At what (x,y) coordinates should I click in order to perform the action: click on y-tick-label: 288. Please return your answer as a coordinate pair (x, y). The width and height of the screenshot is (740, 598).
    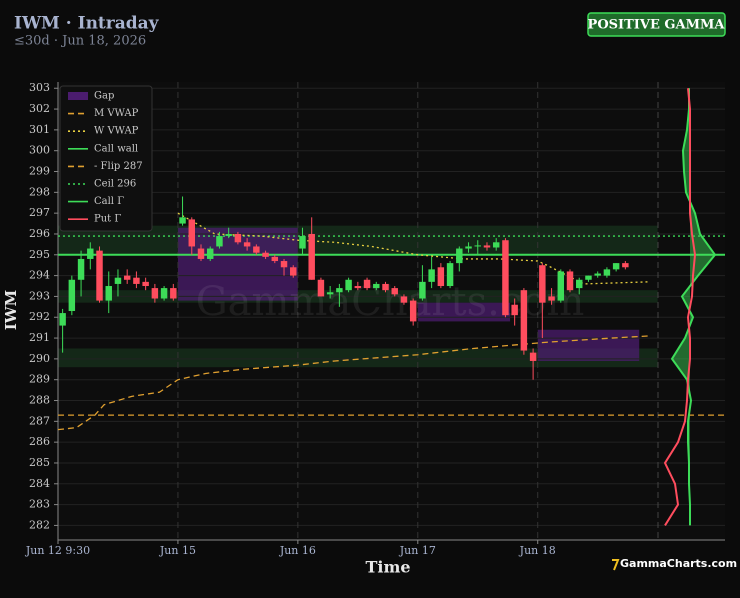
    Looking at the image, I should click on (39, 400).